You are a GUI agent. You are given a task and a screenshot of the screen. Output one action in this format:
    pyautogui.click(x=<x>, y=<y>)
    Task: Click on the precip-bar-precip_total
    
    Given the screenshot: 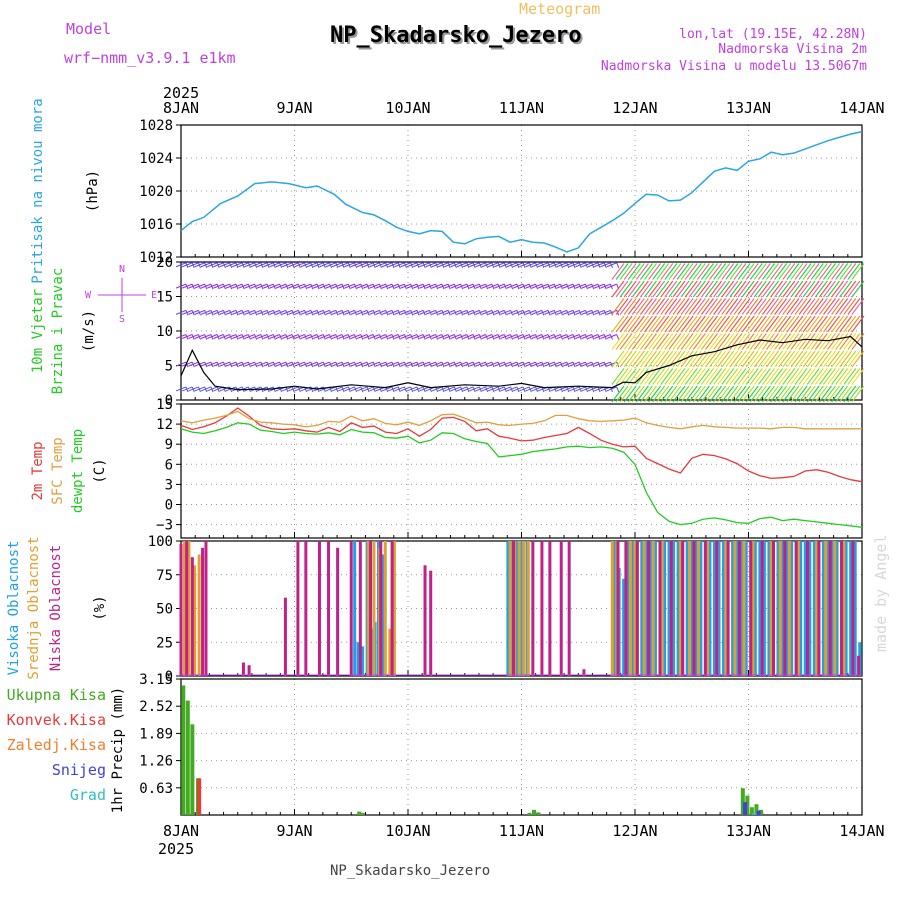 What is the action you would take?
    pyautogui.click(x=756, y=809)
    